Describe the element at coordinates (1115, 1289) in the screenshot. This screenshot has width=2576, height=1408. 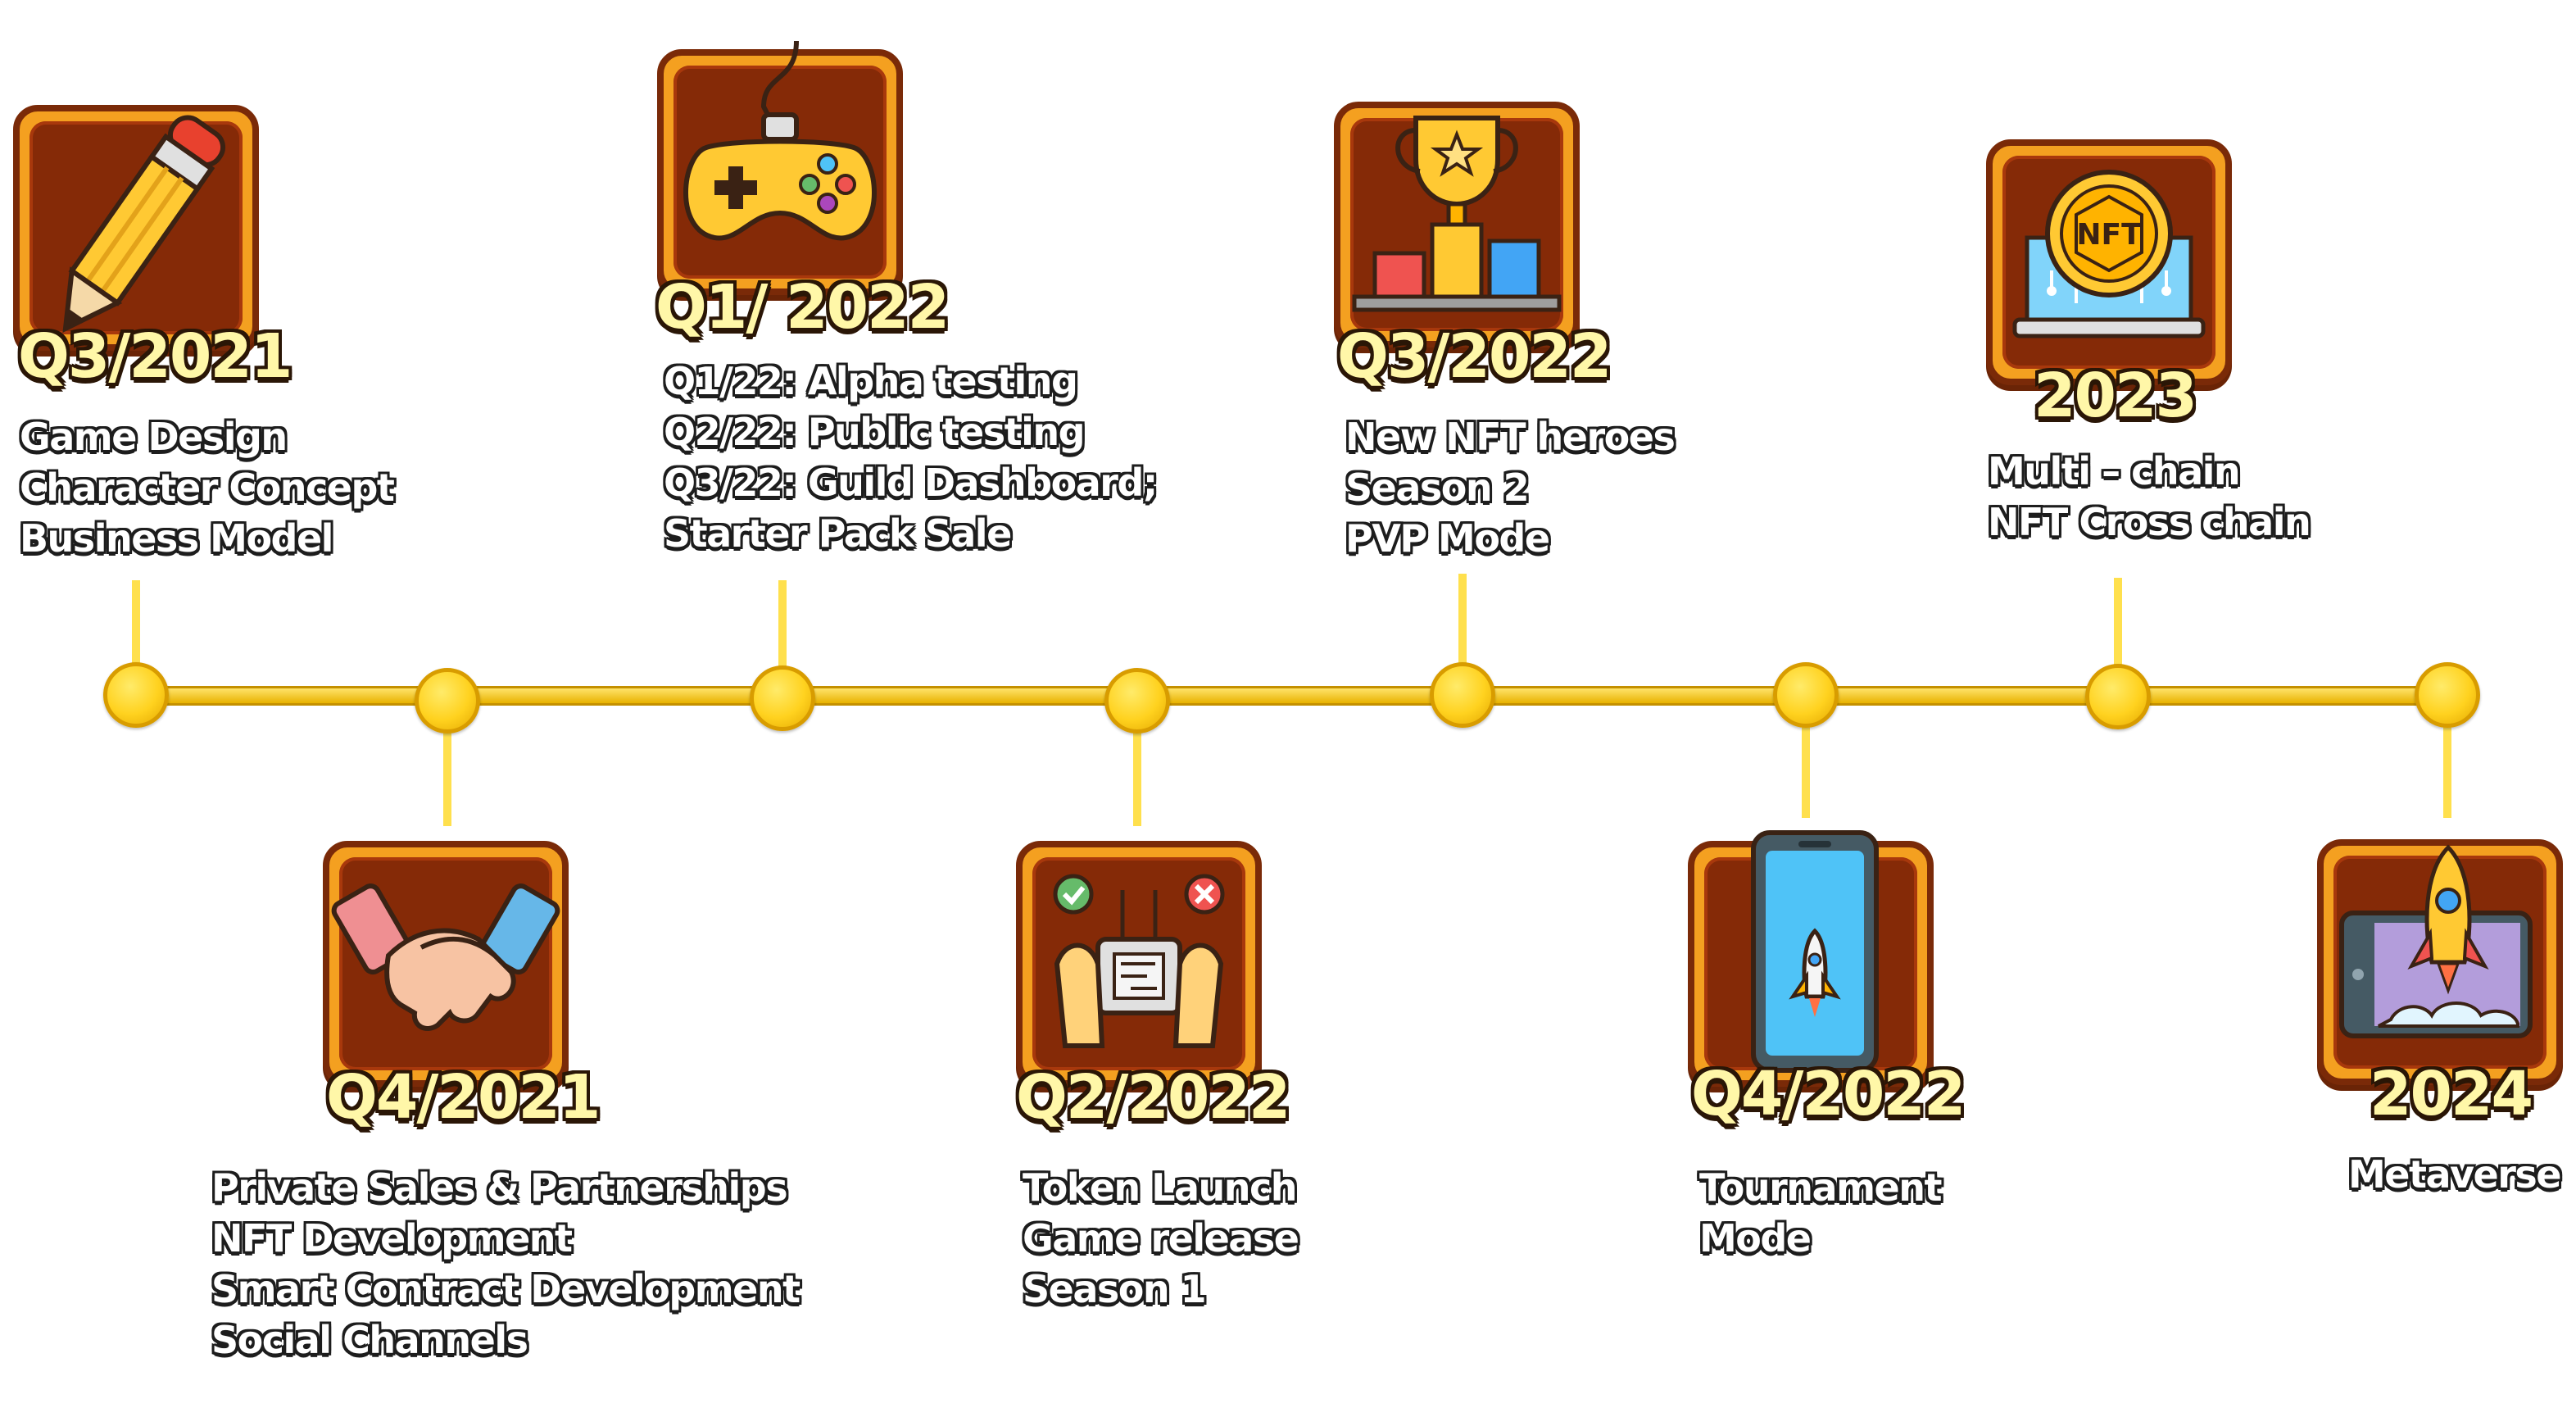
I see `milestone-item: Season 1` at that location.